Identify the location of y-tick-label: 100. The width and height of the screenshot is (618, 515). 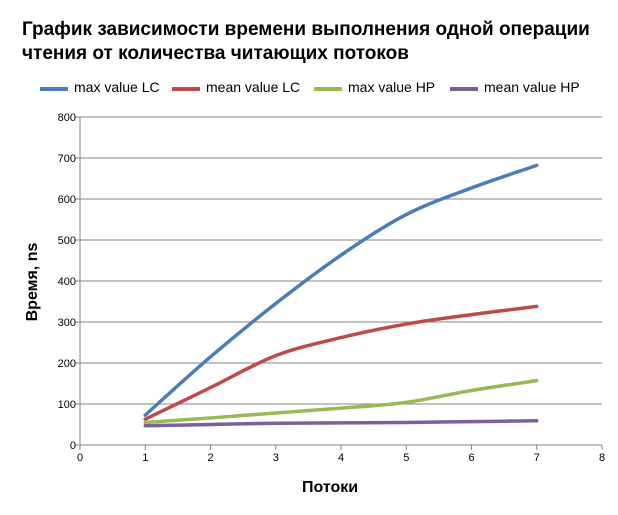
(67, 405).